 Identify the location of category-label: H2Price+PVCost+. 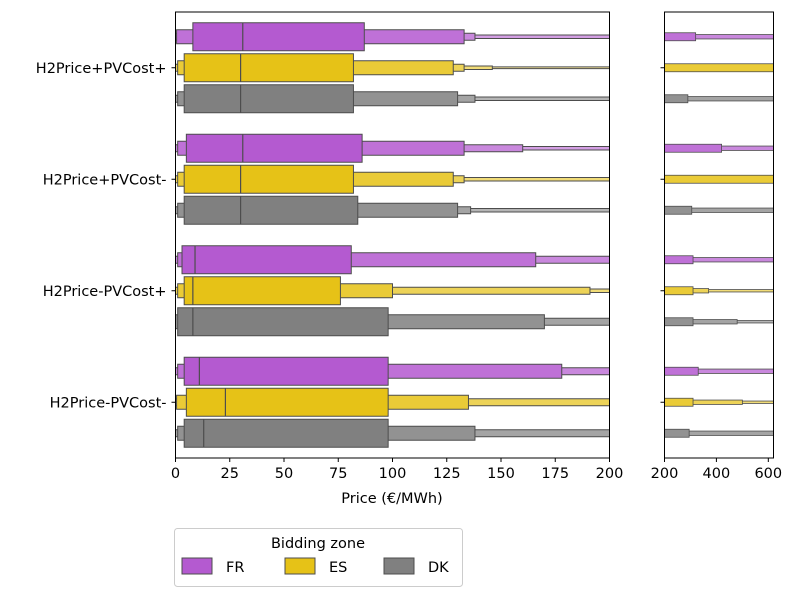
(101, 69).